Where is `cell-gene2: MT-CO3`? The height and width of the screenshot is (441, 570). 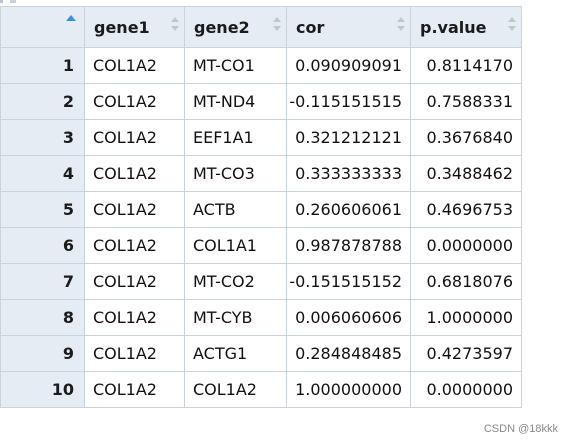
cell-gene2: MT-CO3 is located at coordinates (235, 173).